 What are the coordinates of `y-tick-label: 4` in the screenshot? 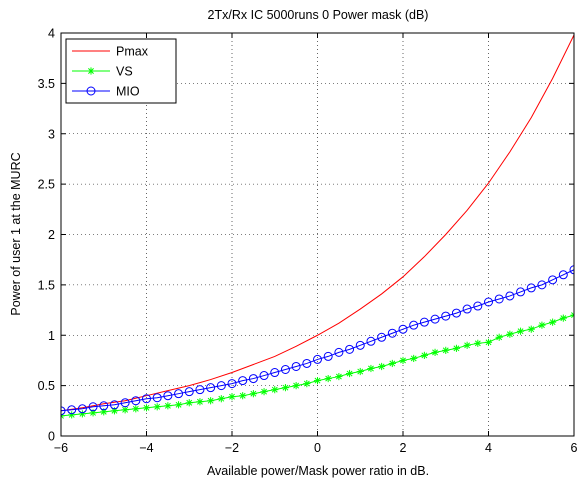 It's located at (51, 34).